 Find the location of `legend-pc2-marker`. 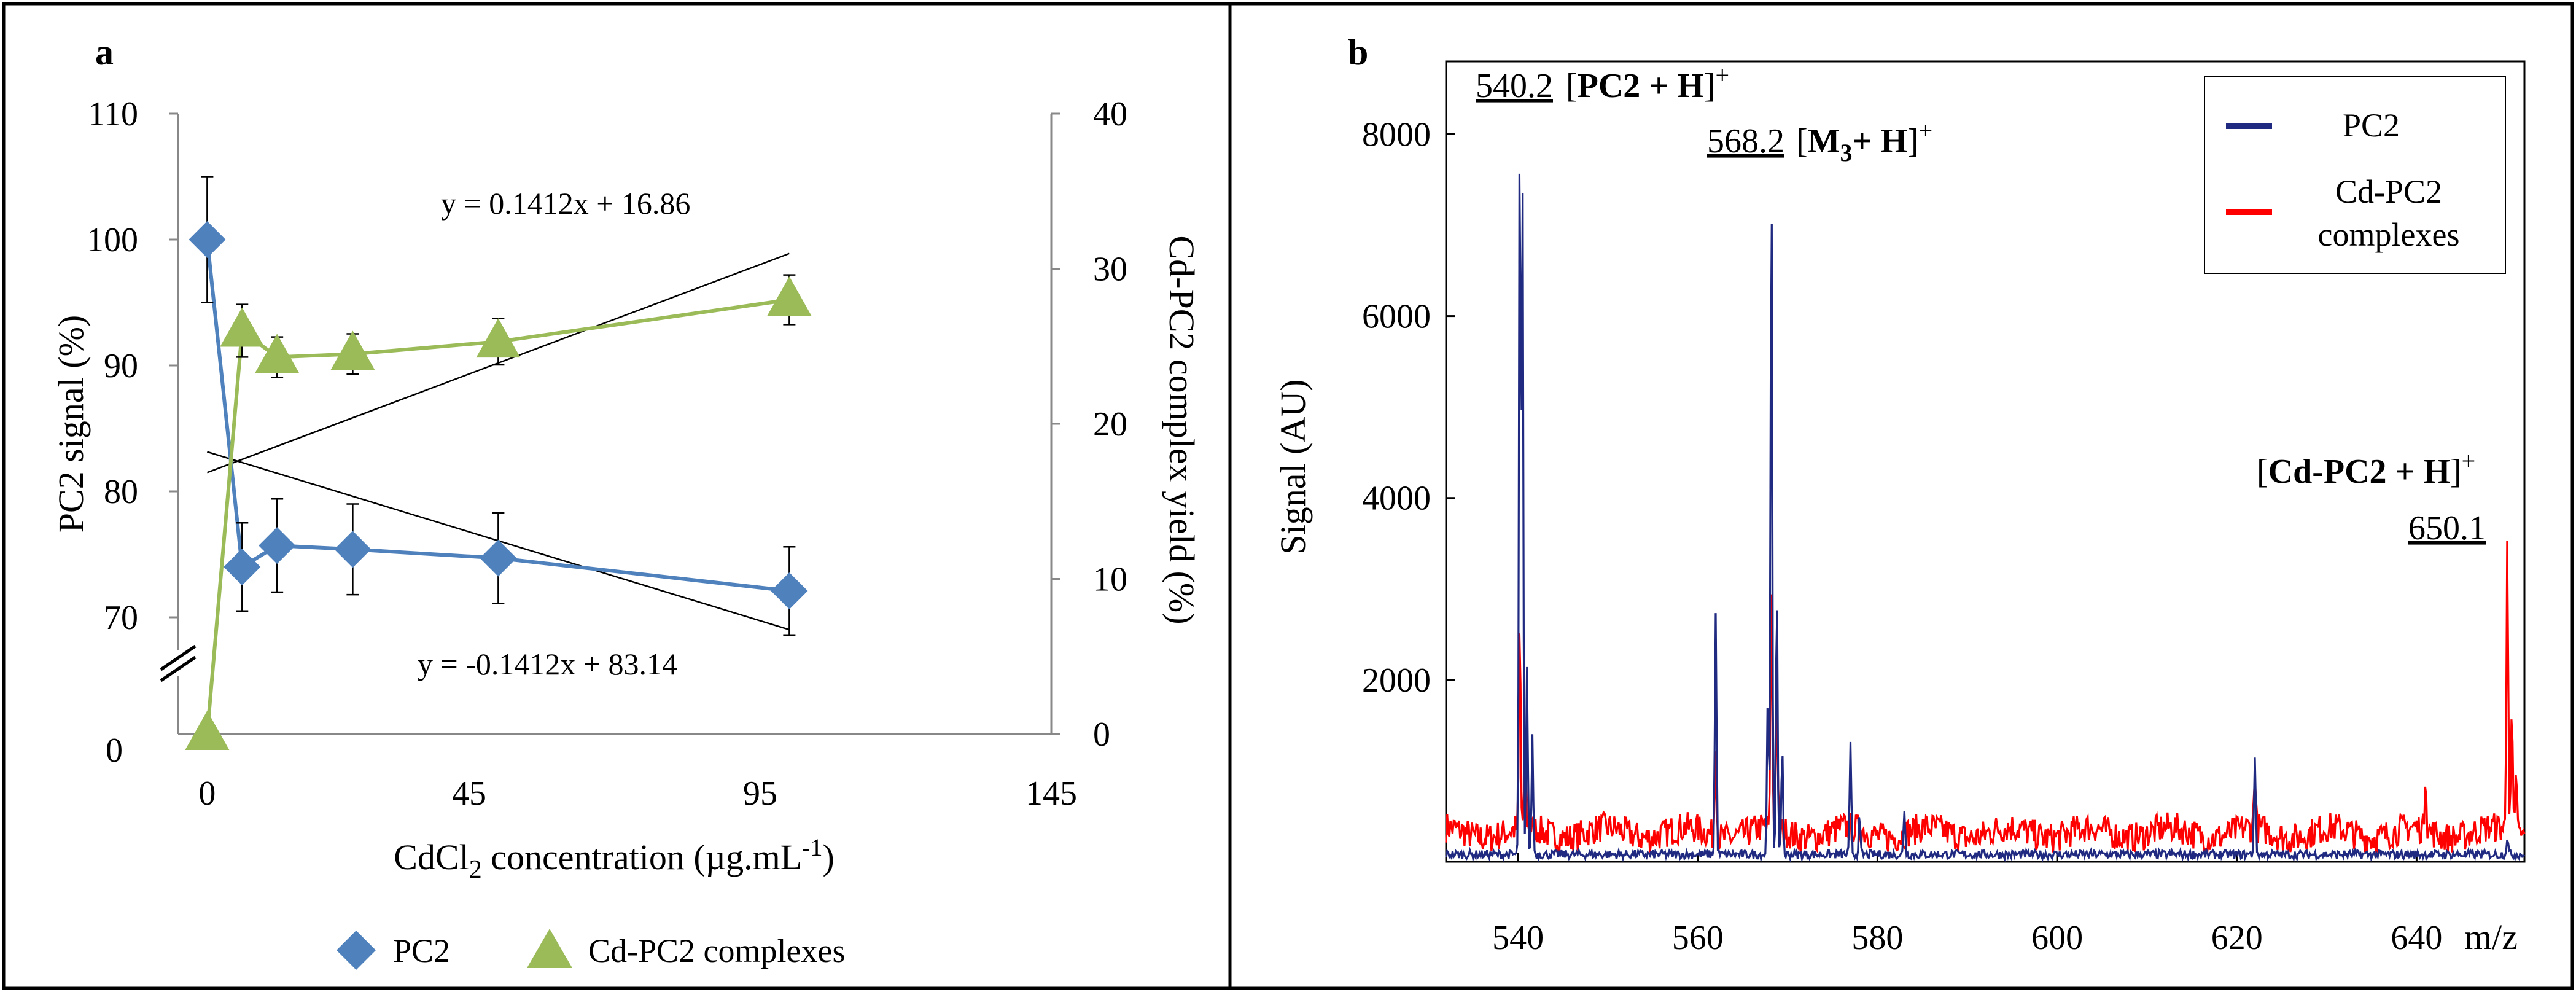

legend-pc2-marker is located at coordinates (356, 950).